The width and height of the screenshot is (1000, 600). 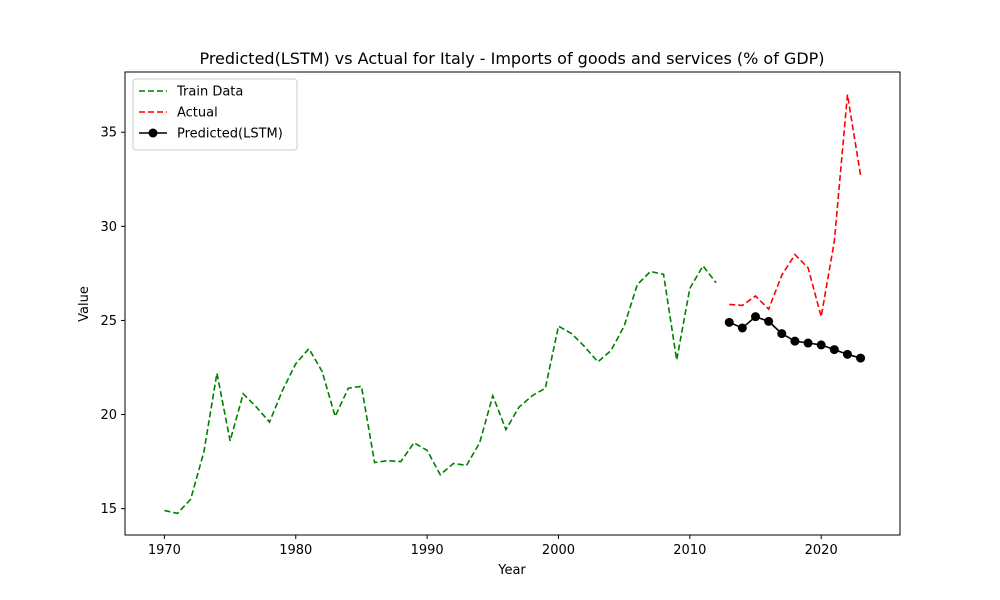 I want to click on x-tick-label: 2000, so click(x=558, y=550).